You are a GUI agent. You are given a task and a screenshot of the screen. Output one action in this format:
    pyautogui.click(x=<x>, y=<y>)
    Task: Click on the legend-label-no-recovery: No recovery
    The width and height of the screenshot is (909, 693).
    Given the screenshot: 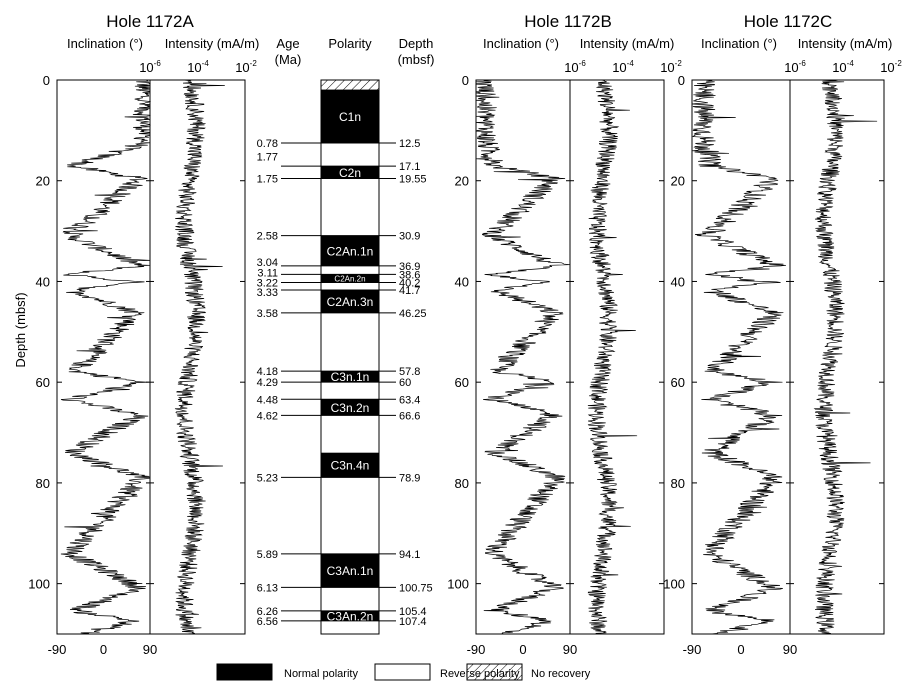 What is the action you would take?
    pyautogui.click(x=561, y=674)
    